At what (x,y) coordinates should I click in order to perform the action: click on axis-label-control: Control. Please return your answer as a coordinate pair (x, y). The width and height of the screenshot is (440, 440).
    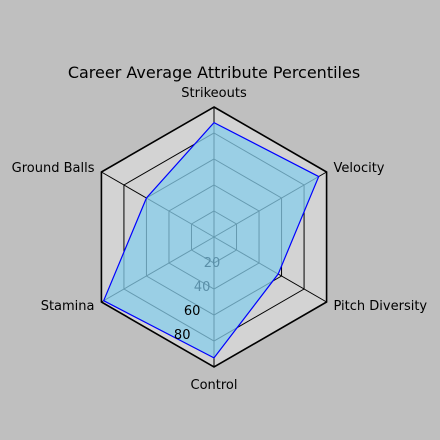
    Looking at the image, I should click on (214, 385).